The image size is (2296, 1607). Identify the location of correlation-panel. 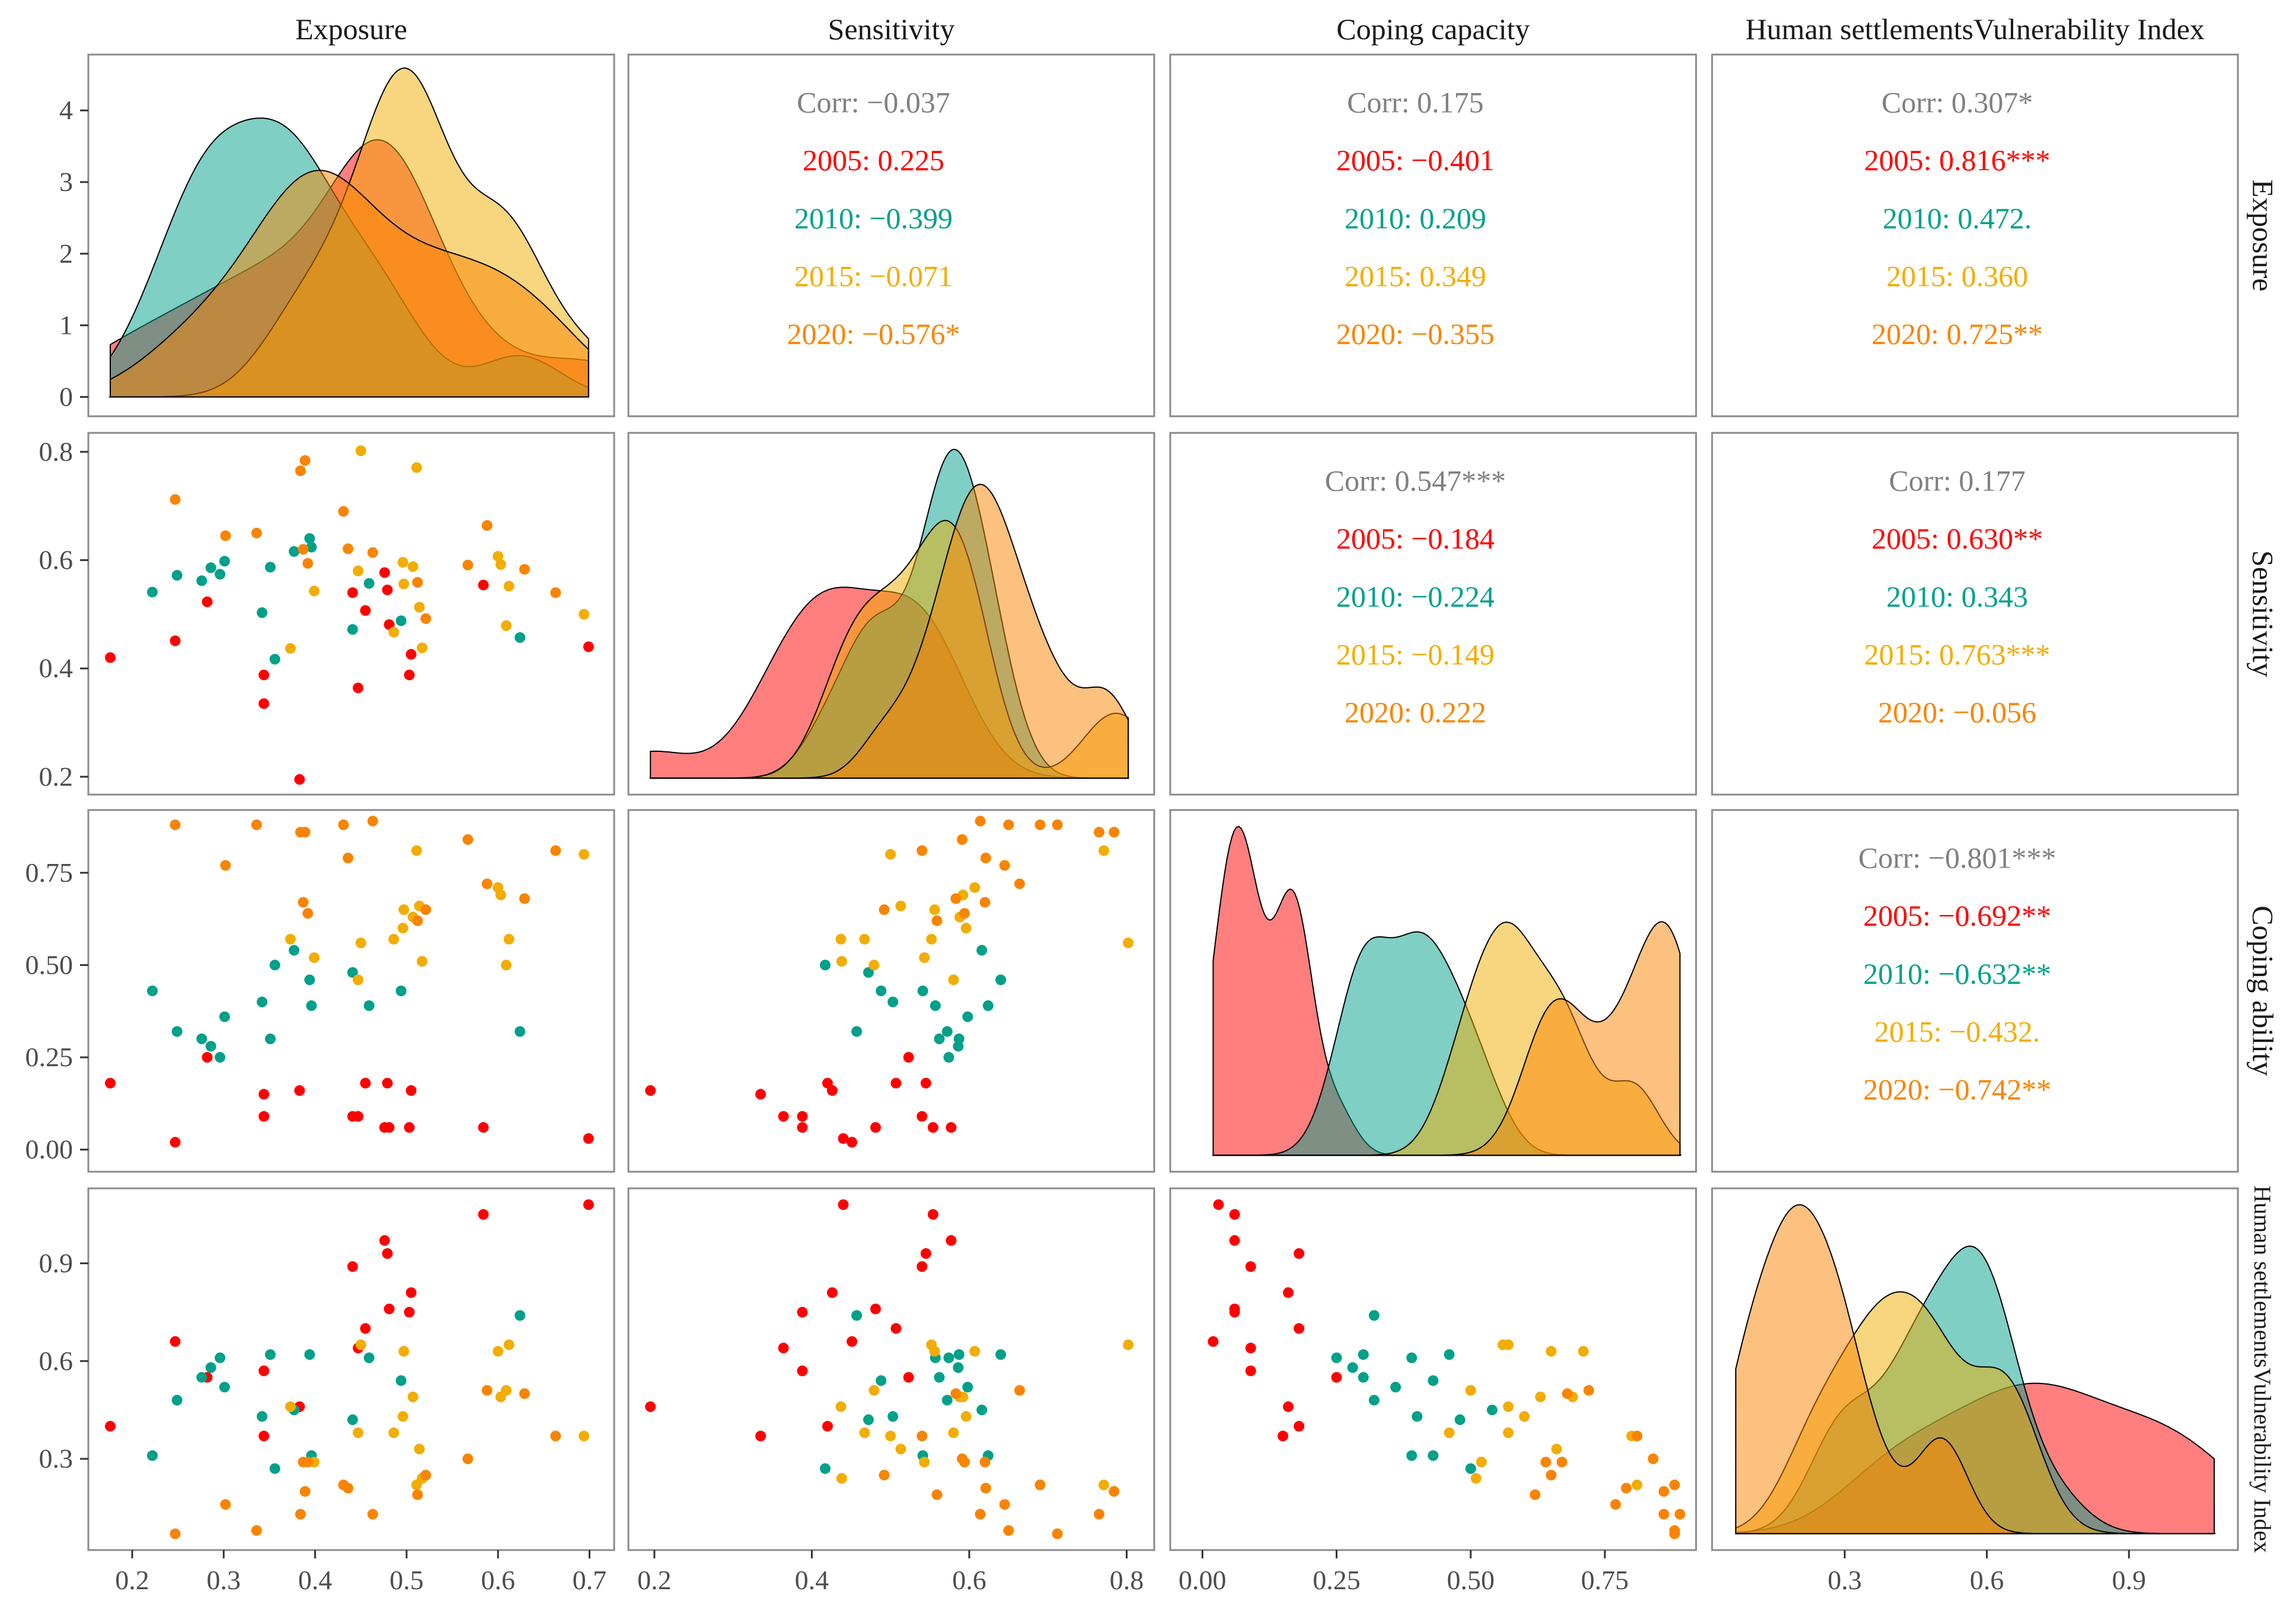
(1975, 991).